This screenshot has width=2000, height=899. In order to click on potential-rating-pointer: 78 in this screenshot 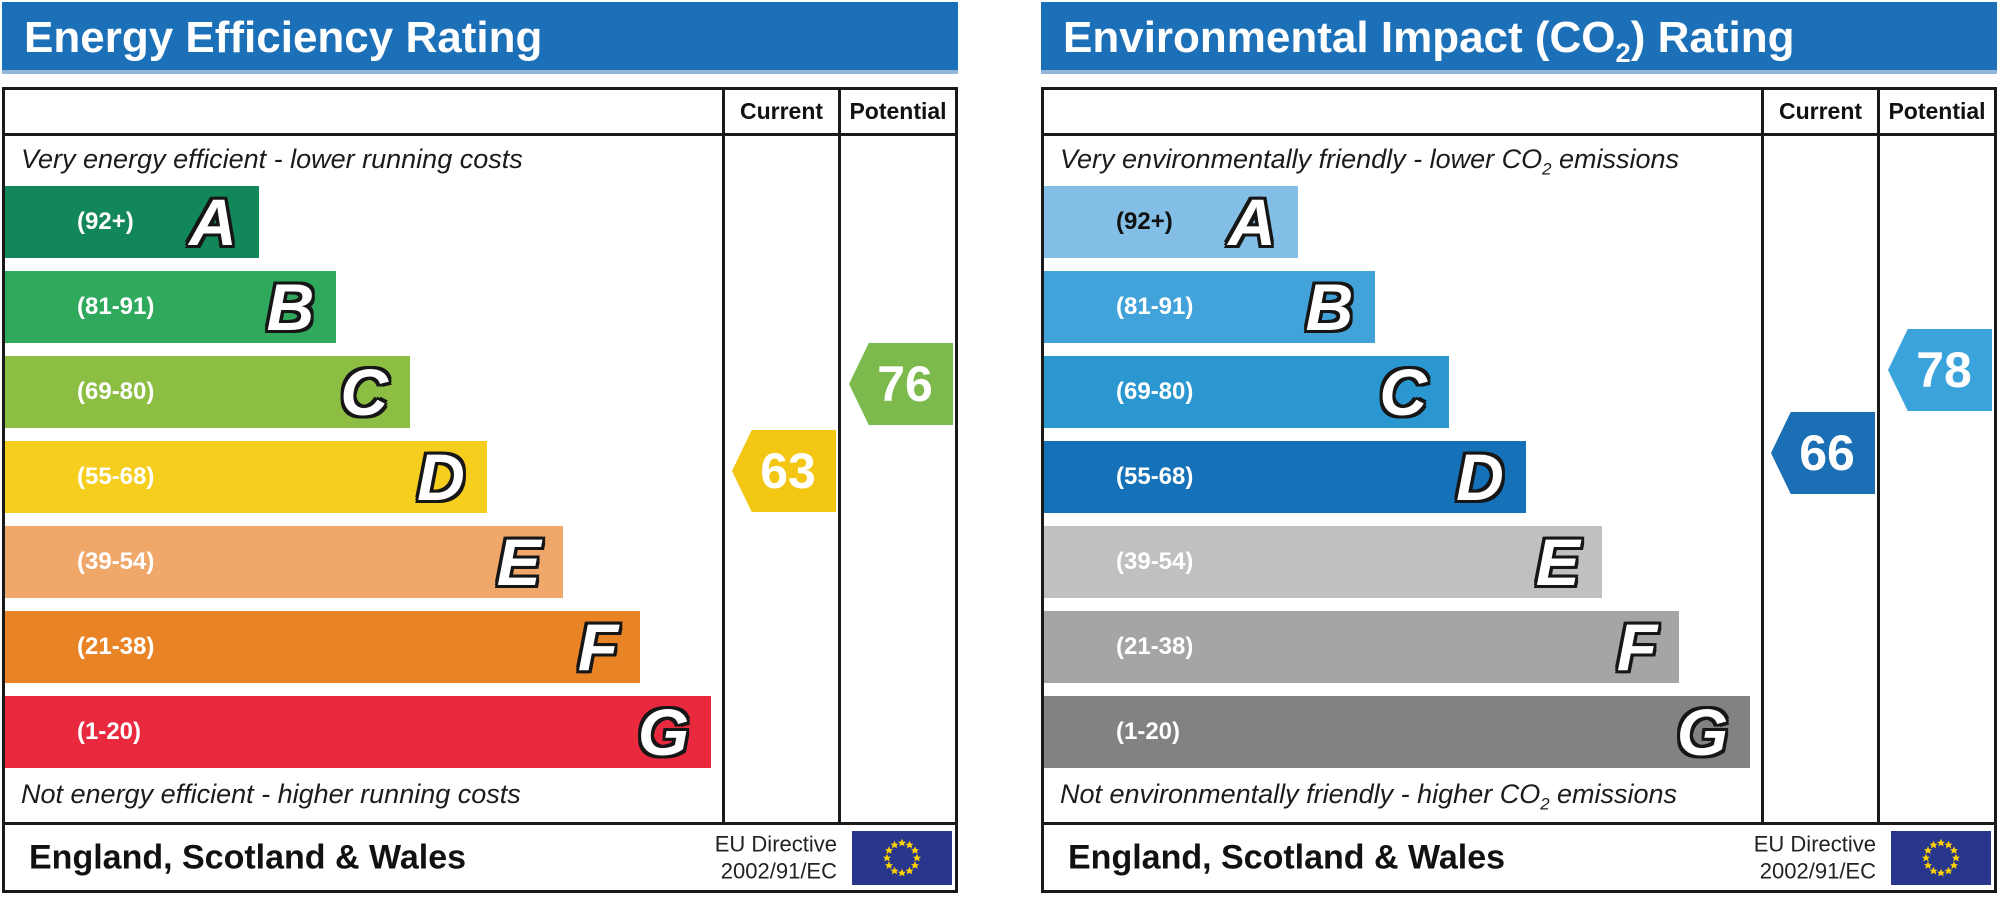, I will do `click(1940, 370)`.